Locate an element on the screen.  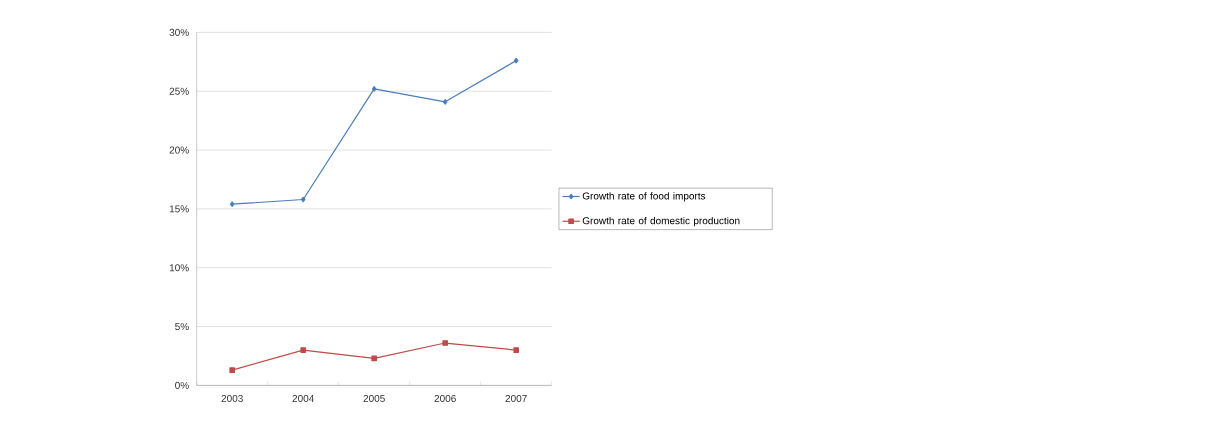
x-tick-label: 2005 is located at coordinates (374, 398).